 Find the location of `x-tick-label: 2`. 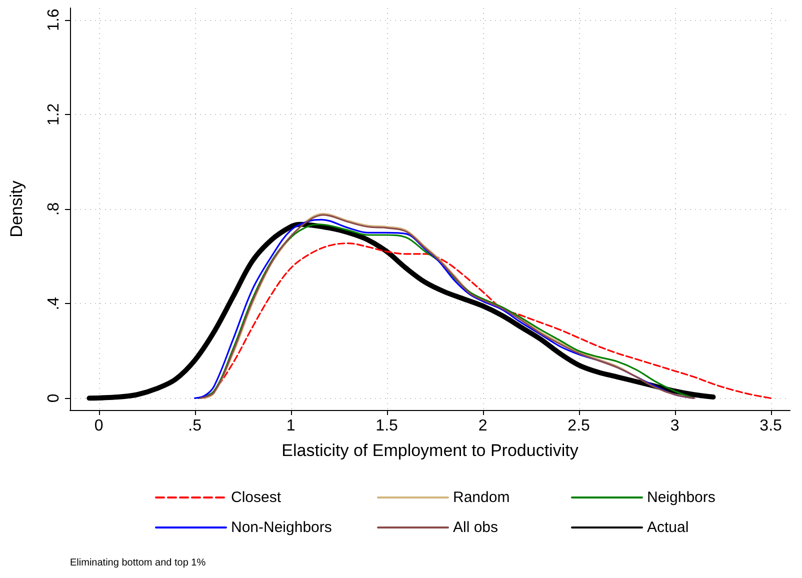

x-tick-label: 2 is located at coordinates (483, 426).